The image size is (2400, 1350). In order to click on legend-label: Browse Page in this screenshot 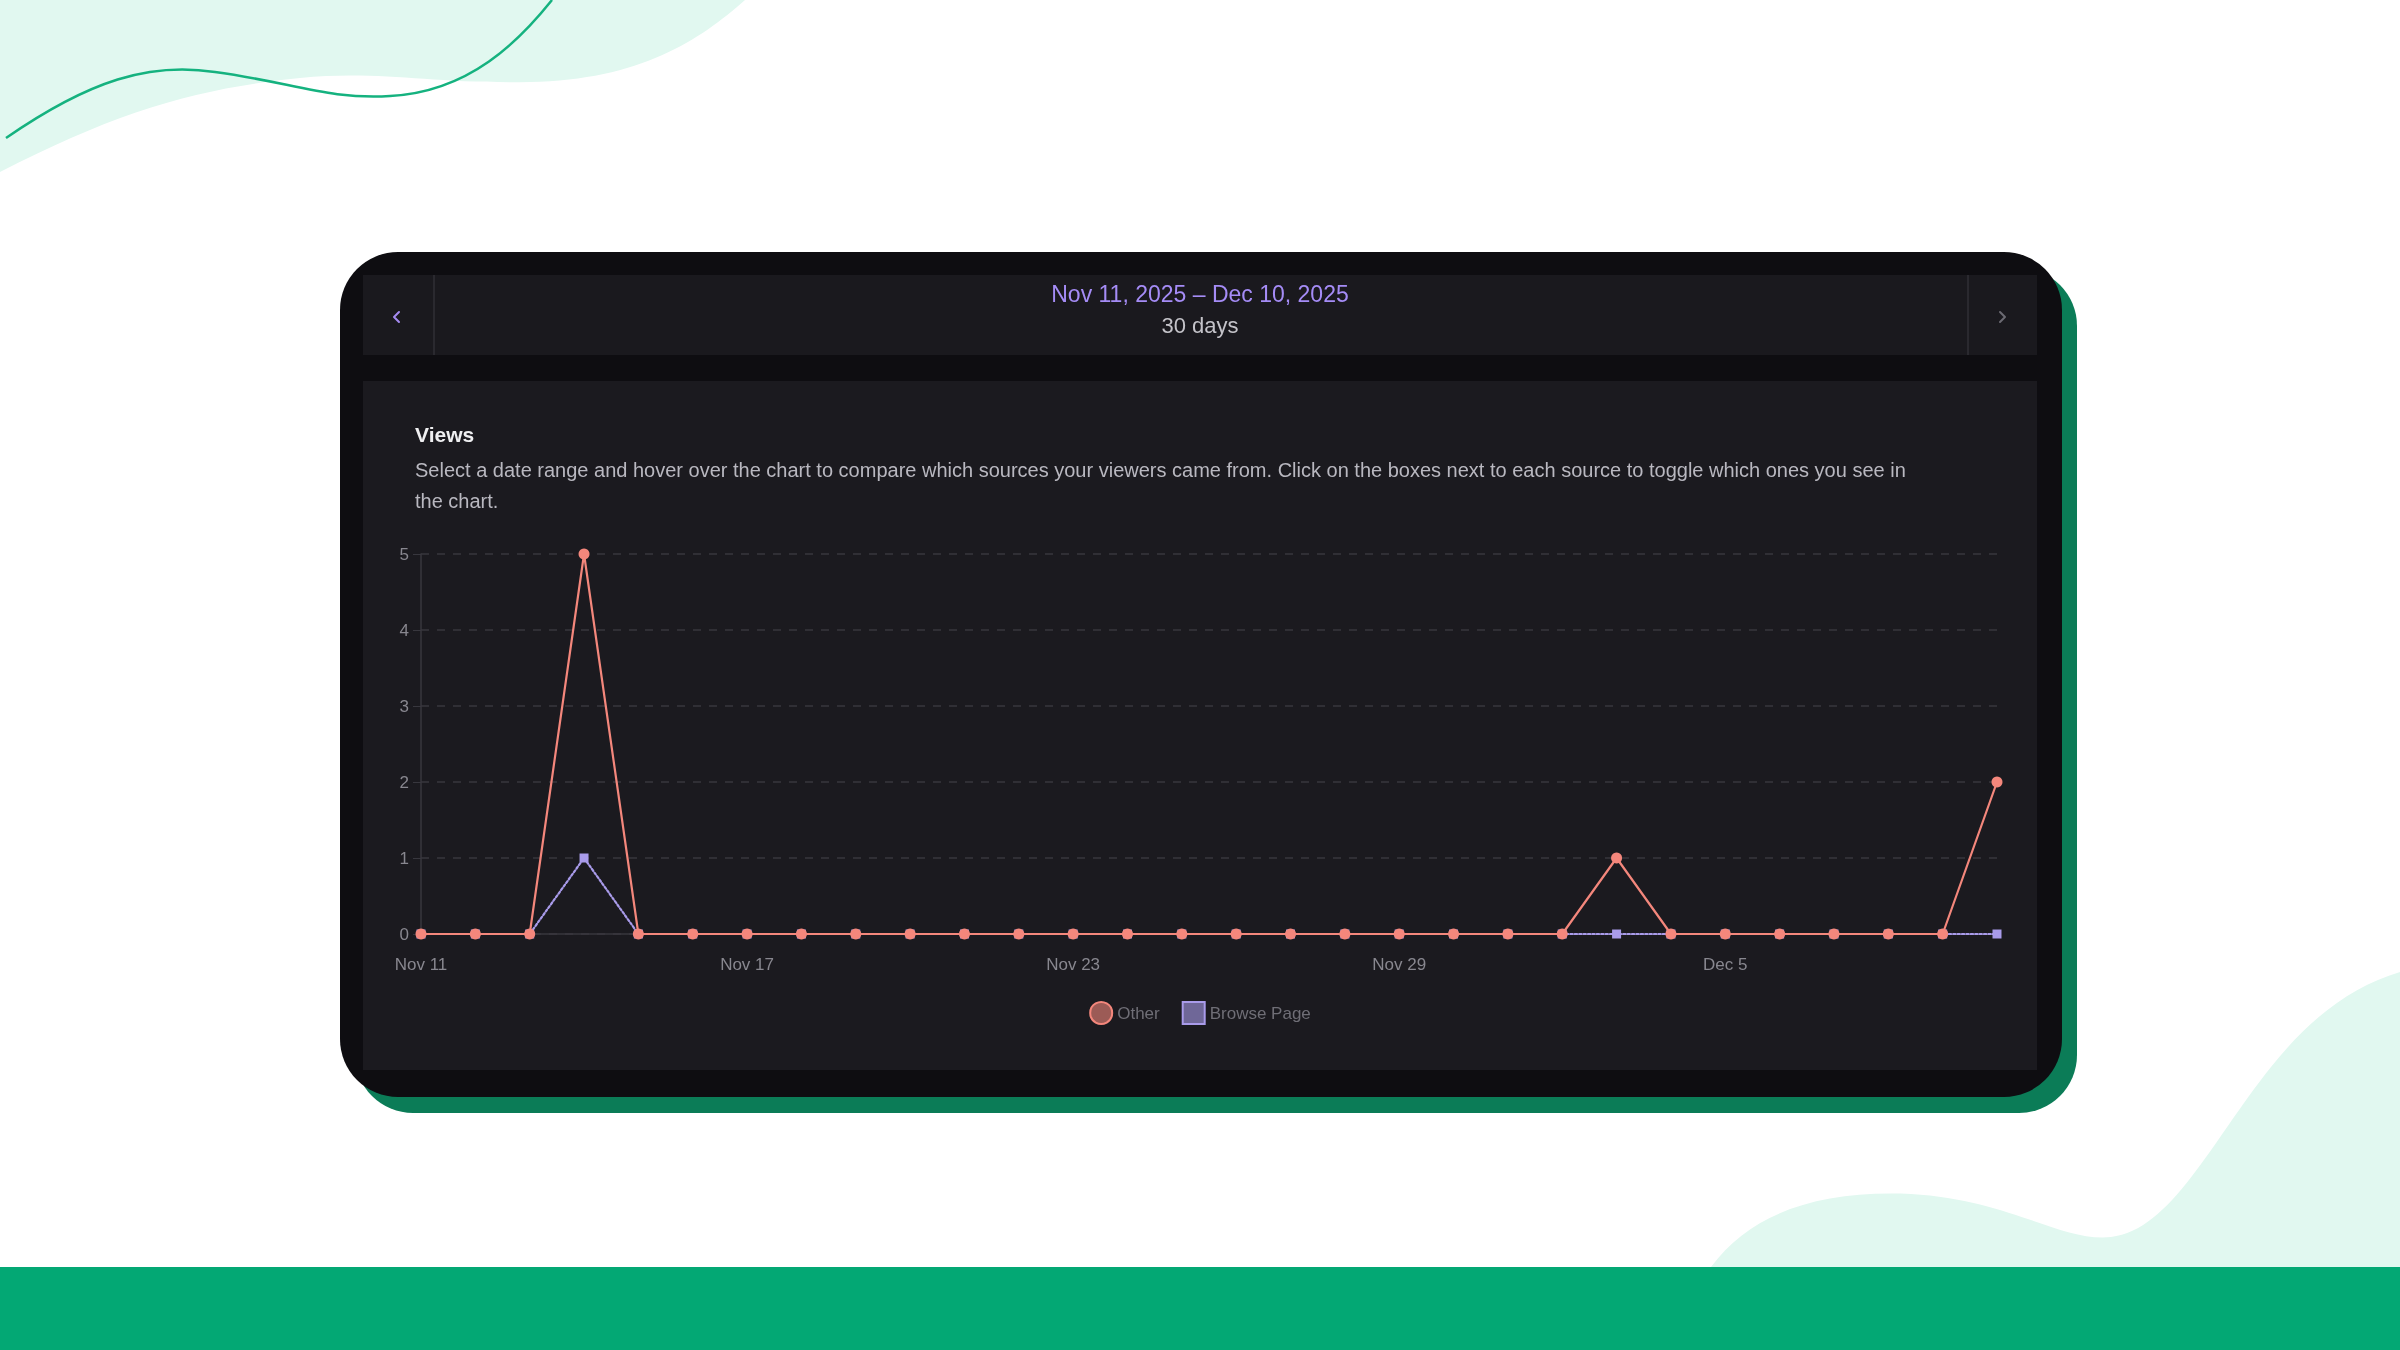, I will do `click(1260, 1013)`.